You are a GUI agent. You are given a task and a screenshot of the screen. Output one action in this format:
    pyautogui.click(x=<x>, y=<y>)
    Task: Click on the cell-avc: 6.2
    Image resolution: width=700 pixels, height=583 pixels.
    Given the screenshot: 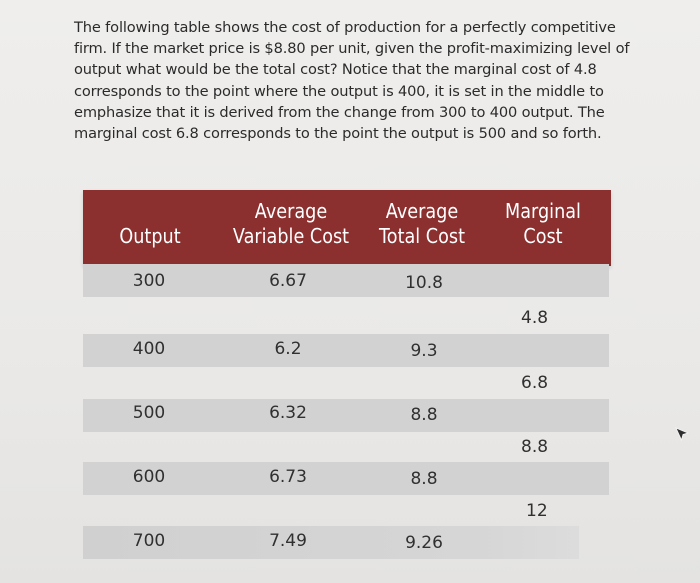 What is the action you would take?
    pyautogui.click(x=288, y=349)
    